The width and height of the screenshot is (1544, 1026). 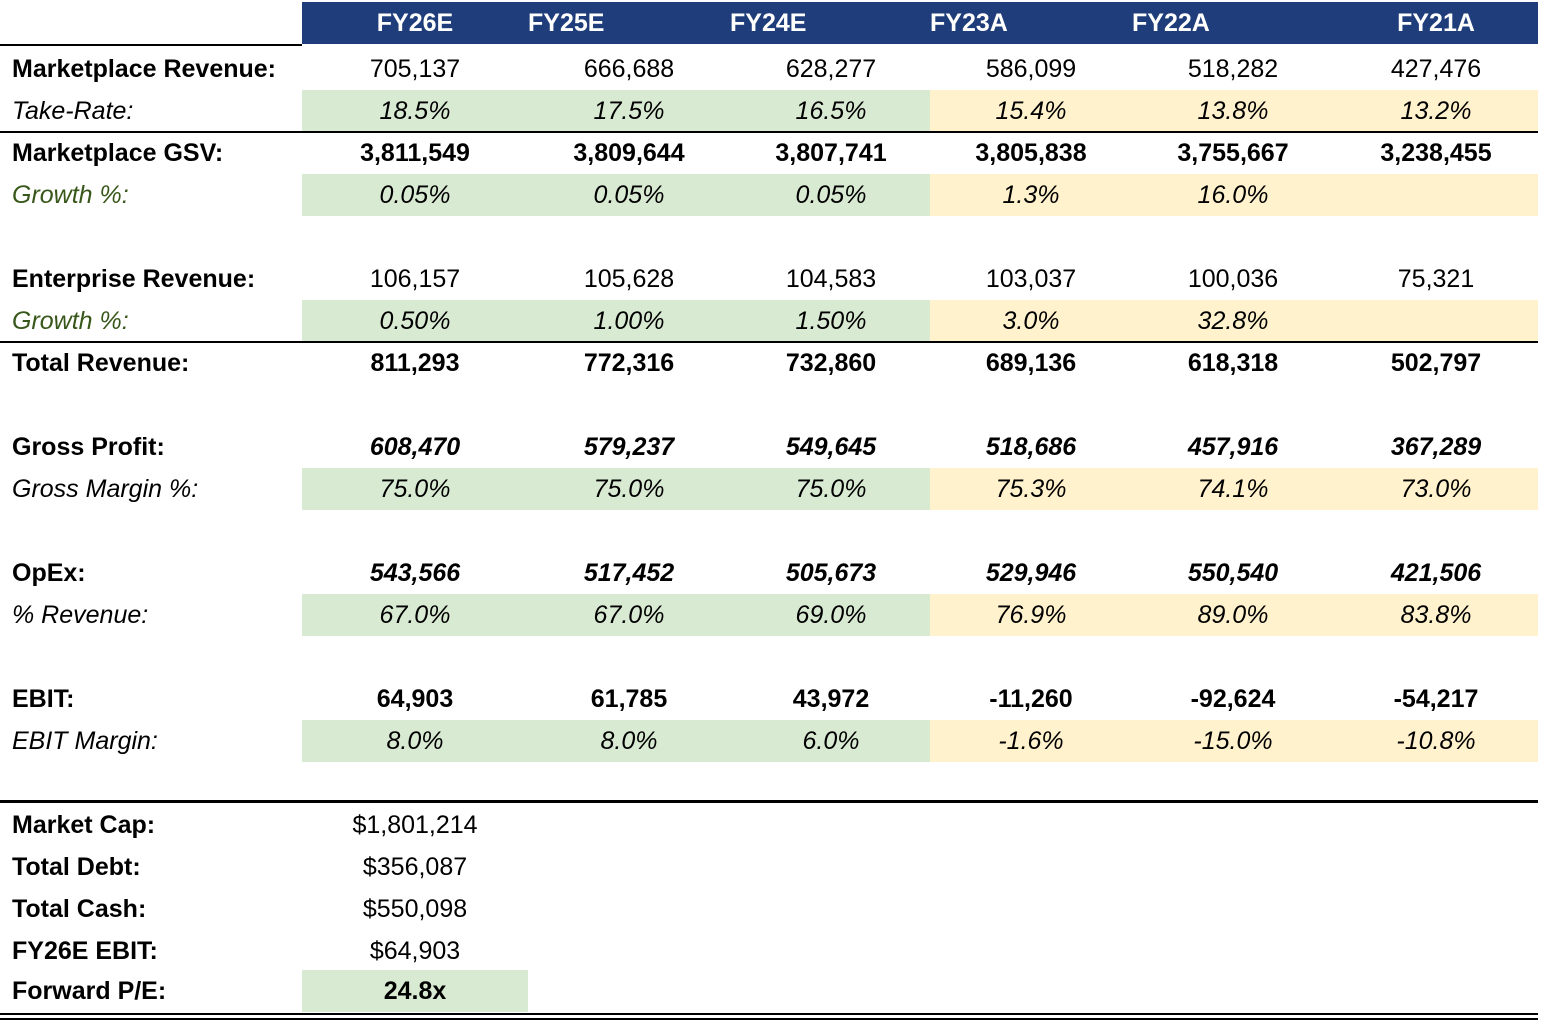 I want to click on row-label: OpEx:, so click(x=49, y=573).